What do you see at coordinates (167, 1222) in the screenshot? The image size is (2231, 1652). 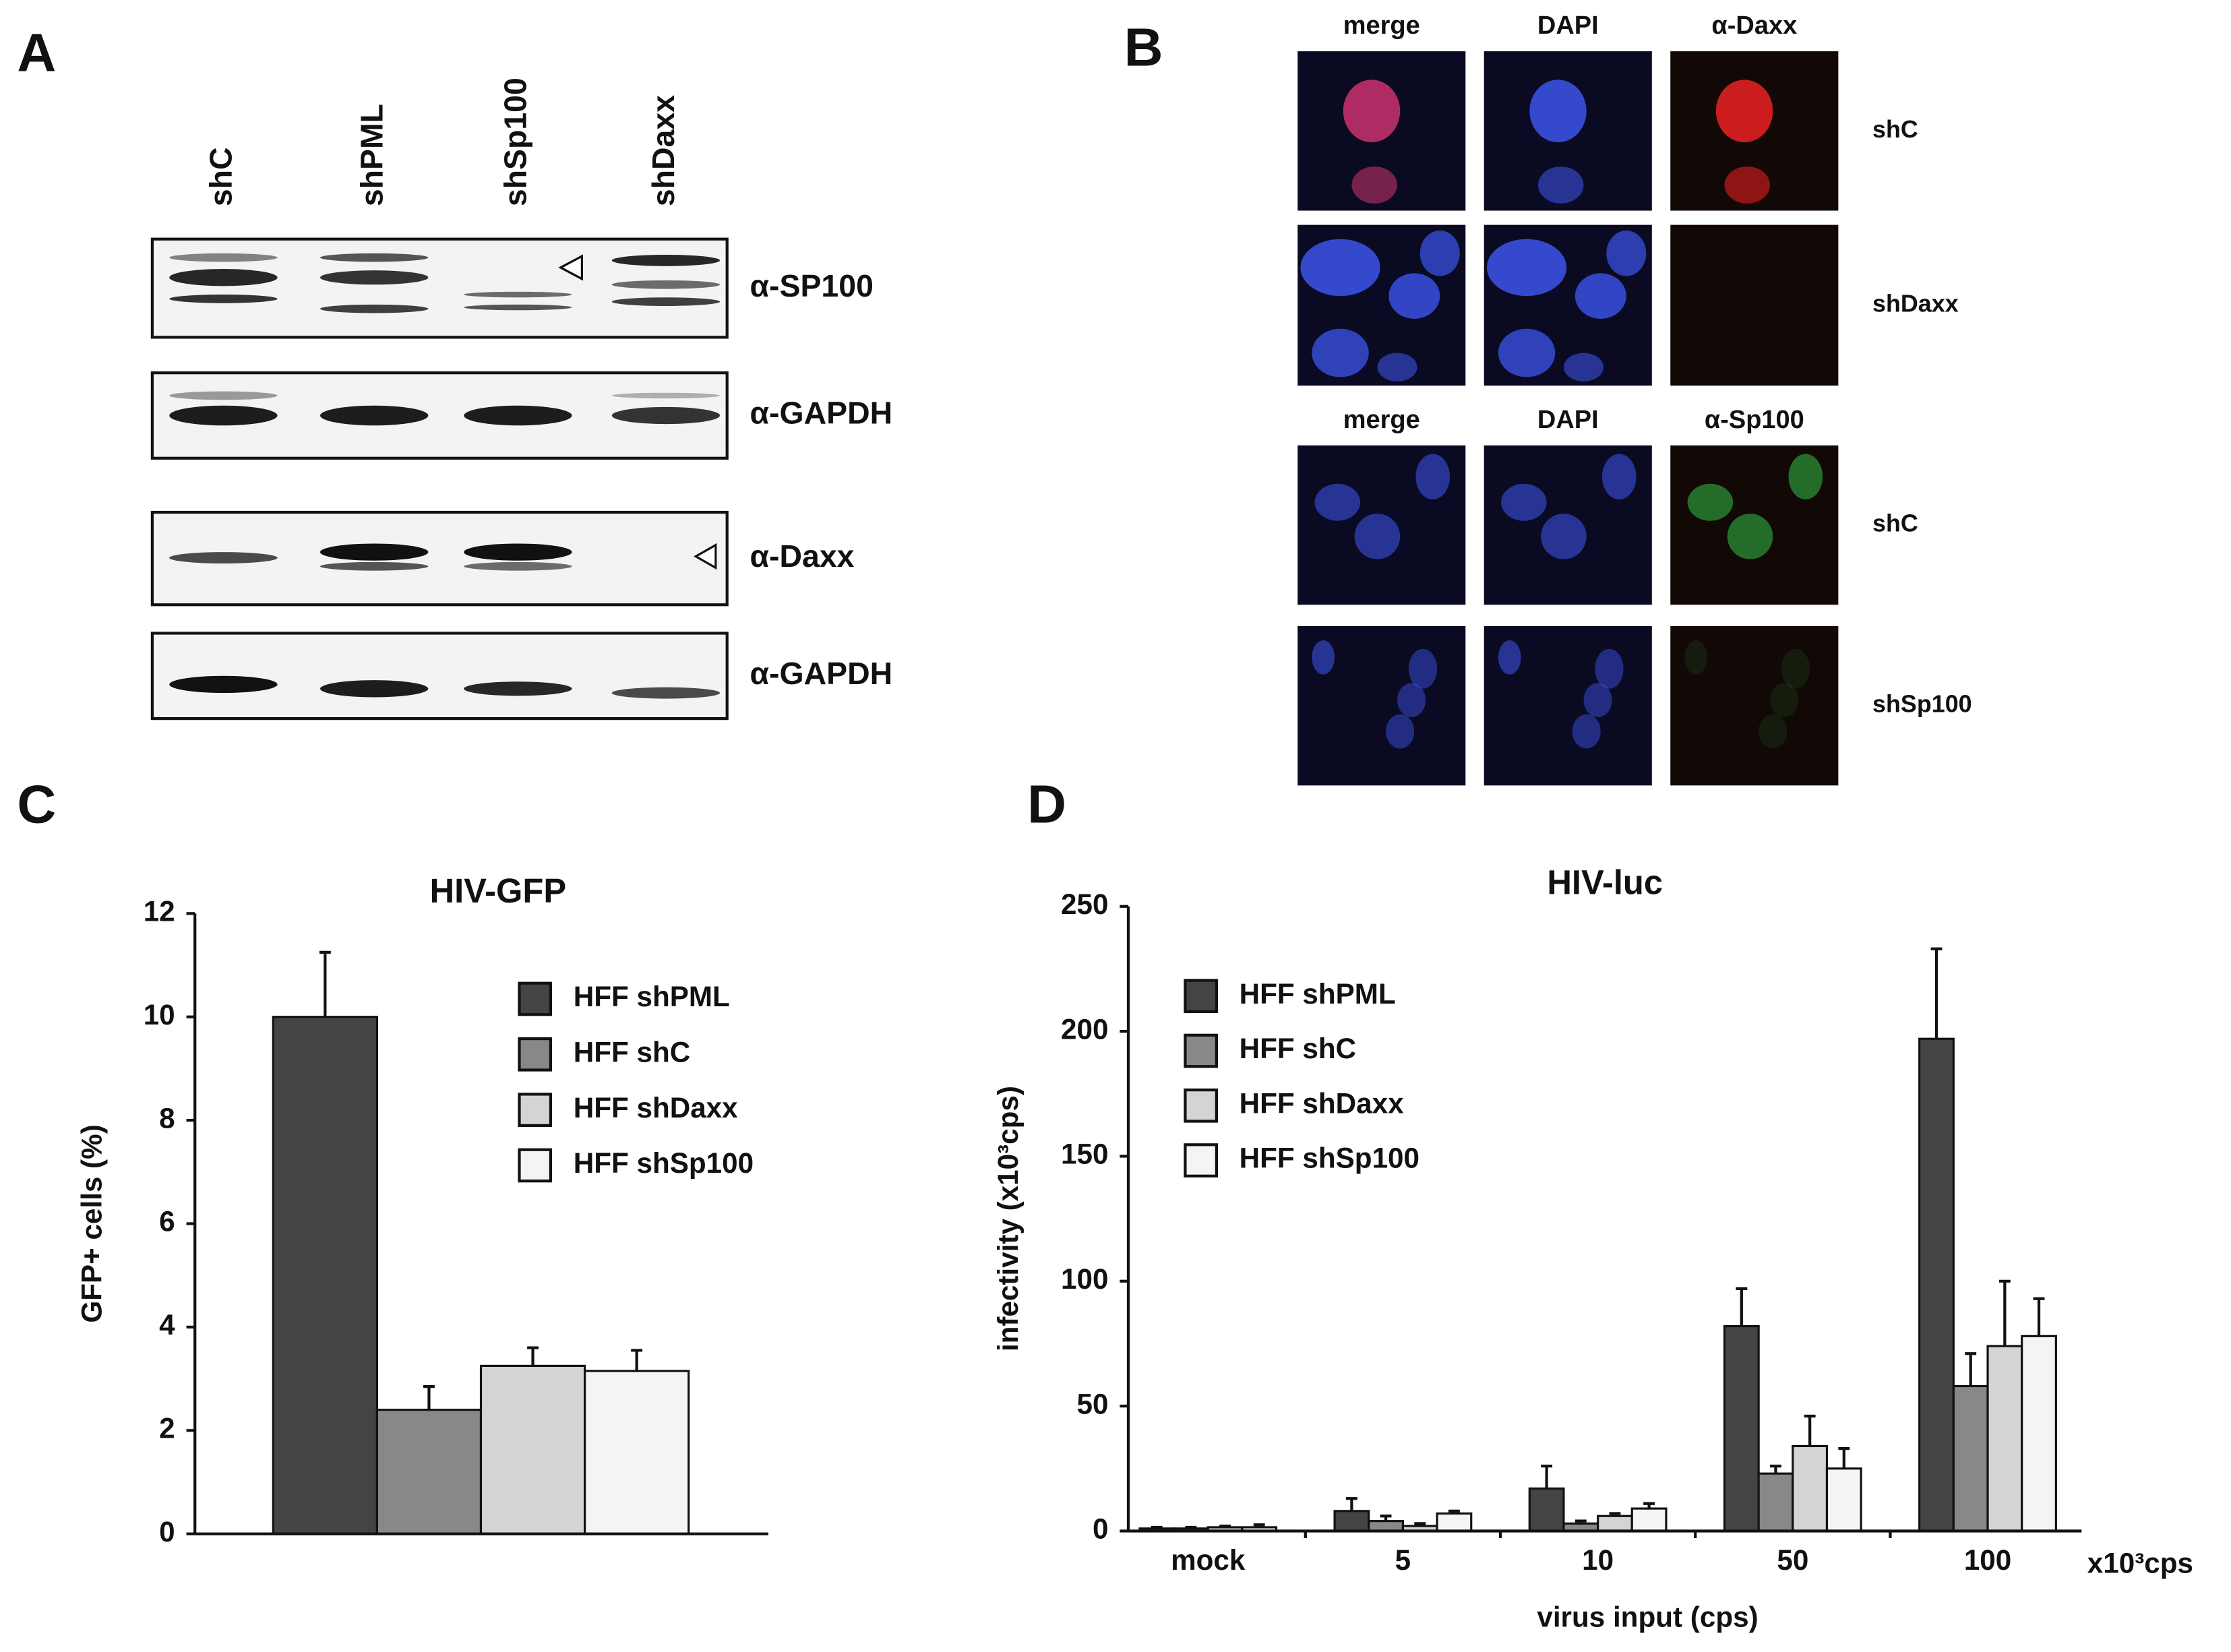 I see `y-tick-label: 6` at bounding box center [167, 1222].